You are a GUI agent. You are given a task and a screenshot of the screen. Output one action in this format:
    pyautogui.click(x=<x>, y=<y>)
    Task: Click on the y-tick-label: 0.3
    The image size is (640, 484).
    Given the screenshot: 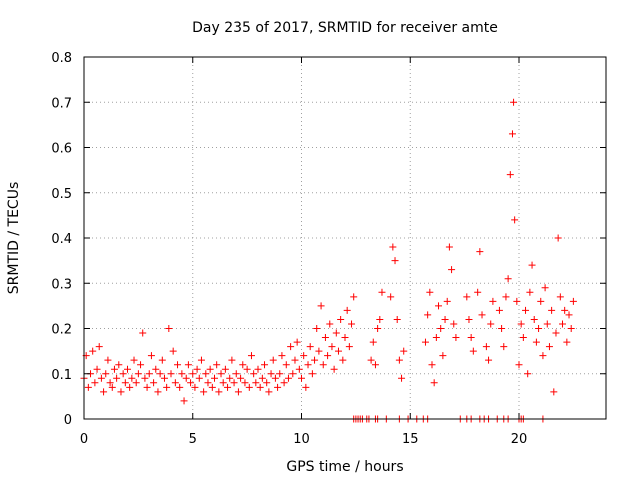 What is the action you would take?
    pyautogui.click(x=61, y=284)
    